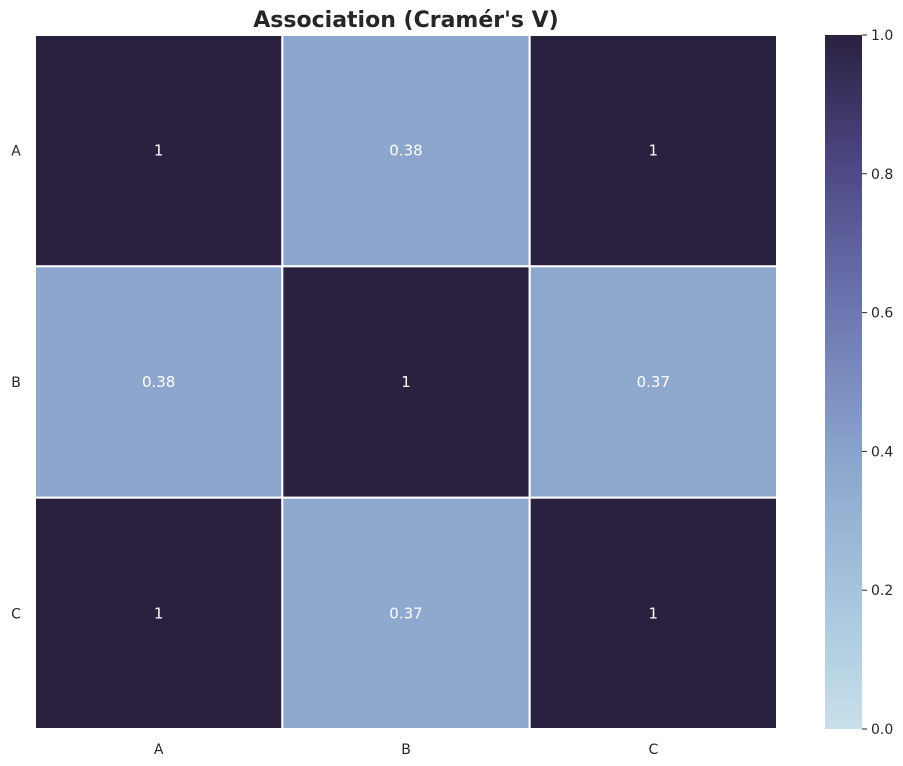 The width and height of the screenshot is (903, 766). I want to click on heatmap-cell-C-C, so click(653, 613).